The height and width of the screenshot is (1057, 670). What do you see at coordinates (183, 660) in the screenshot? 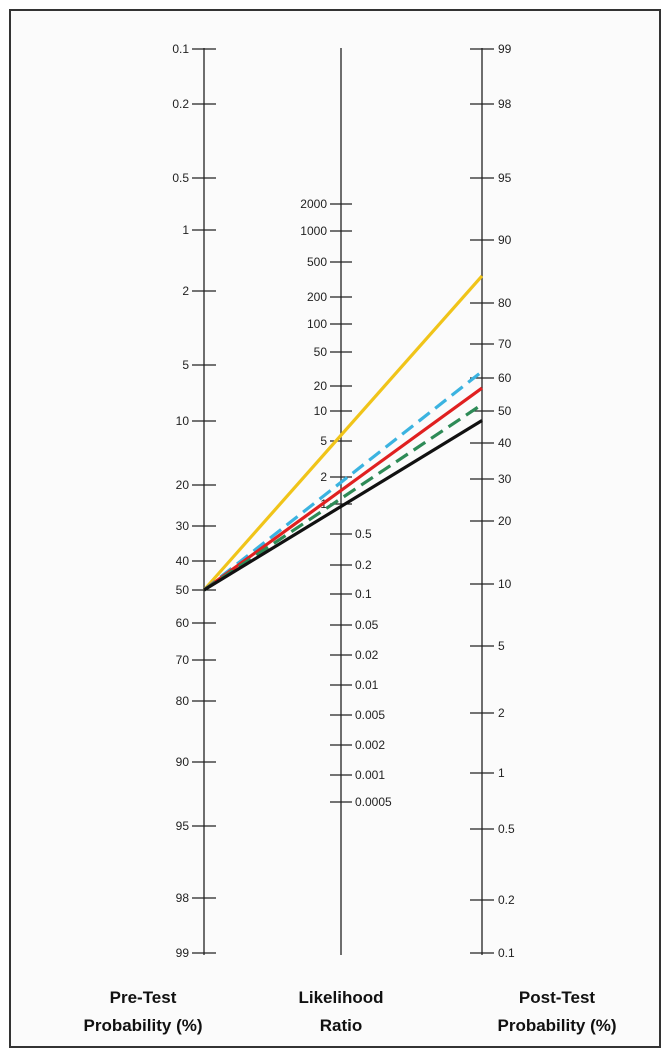
I see `pre-test-tick-label: 70` at bounding box center [183, 660].